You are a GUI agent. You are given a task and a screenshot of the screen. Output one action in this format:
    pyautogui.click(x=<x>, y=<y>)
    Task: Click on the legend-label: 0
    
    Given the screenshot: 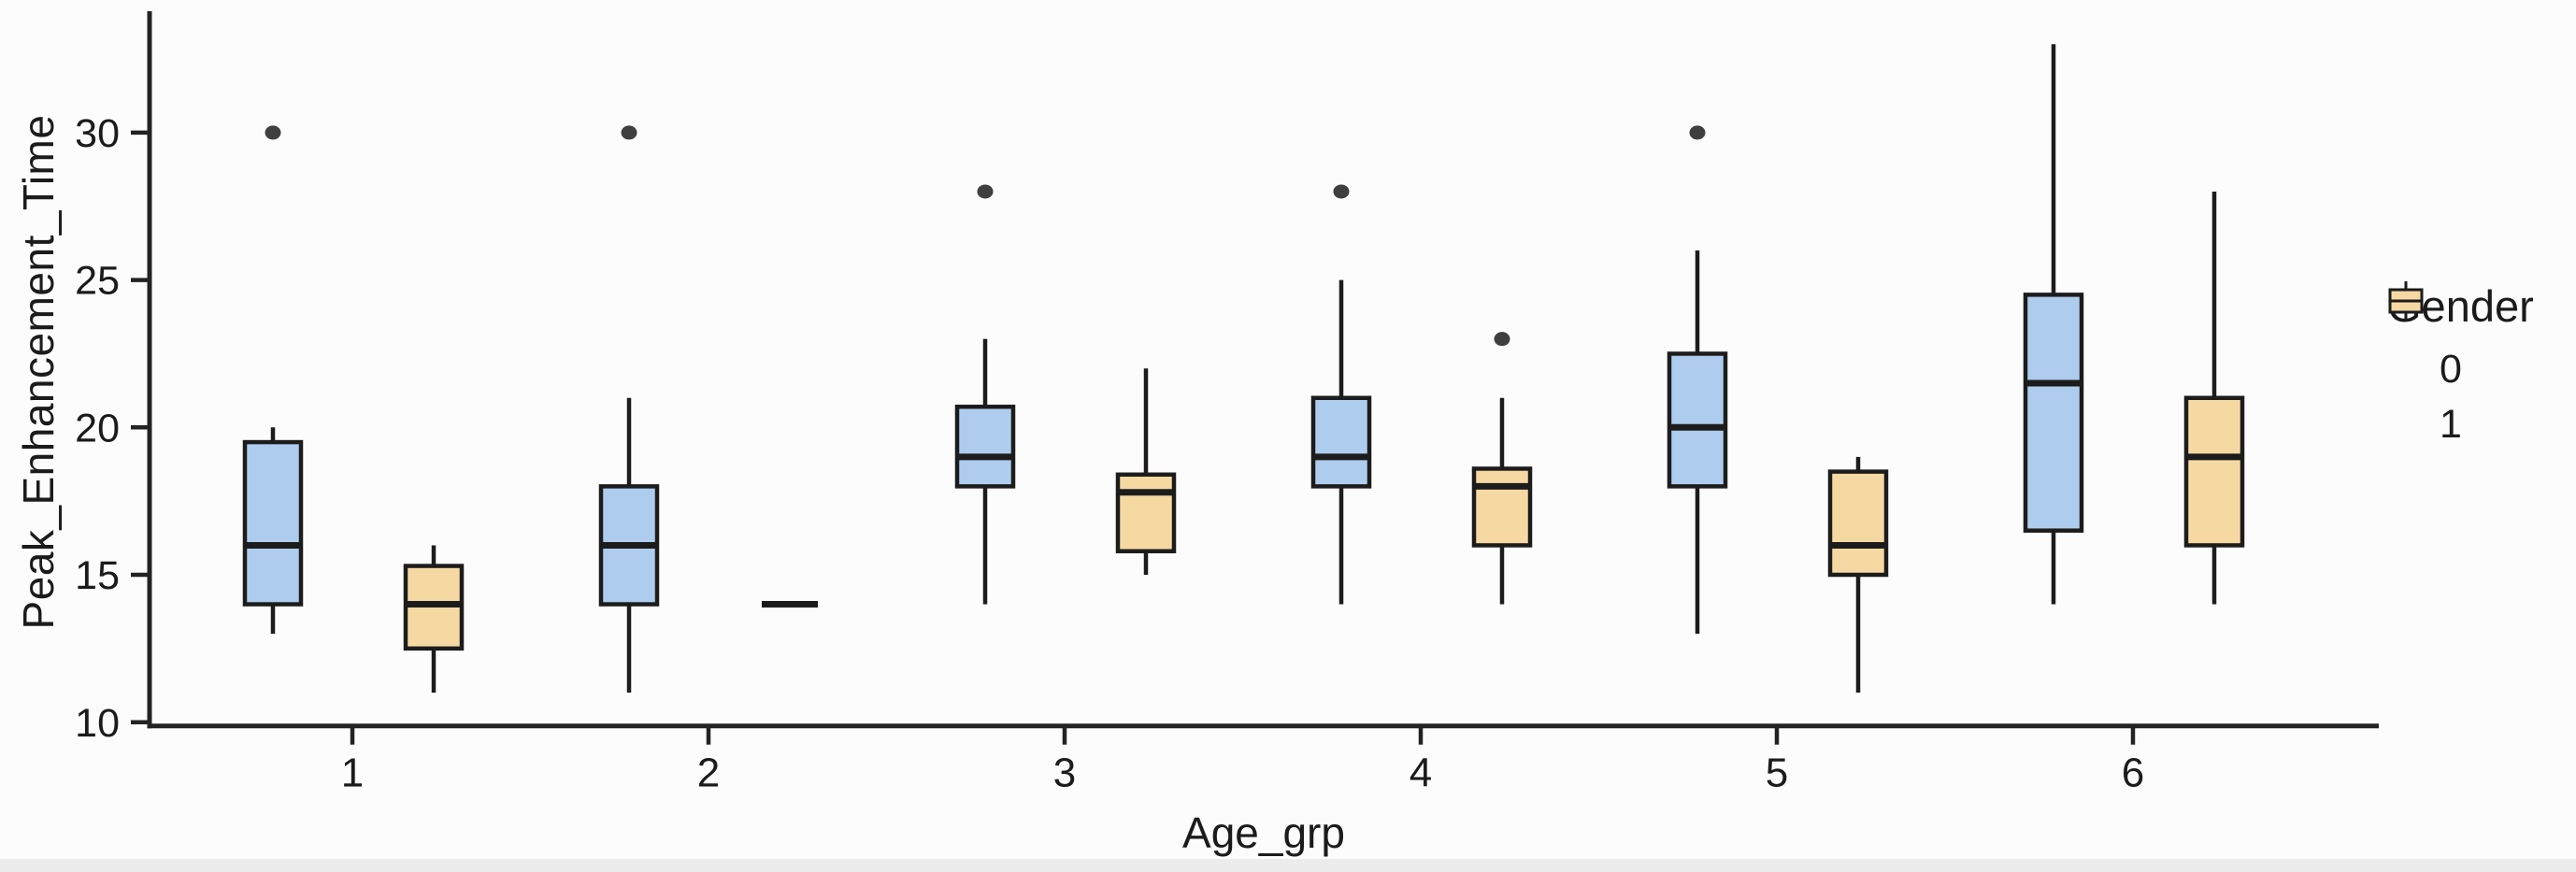 What is the action you would take?
    pyautogui.click(x=2451, y=370)
    